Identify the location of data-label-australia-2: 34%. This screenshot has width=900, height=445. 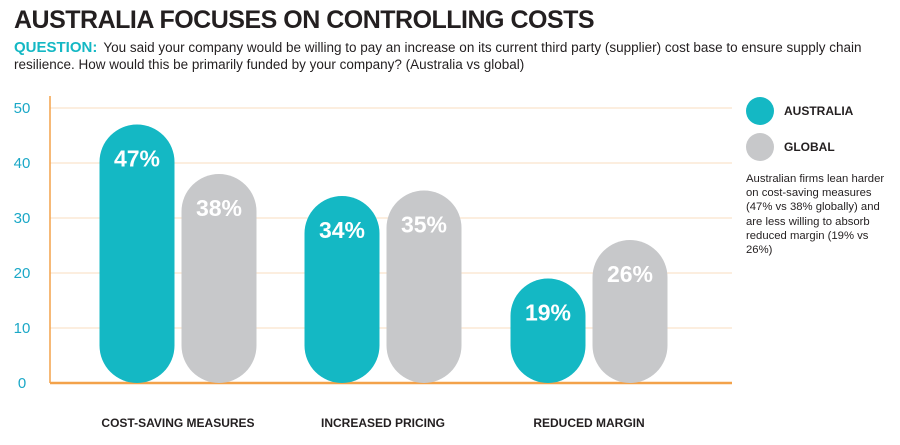
(342, 230).